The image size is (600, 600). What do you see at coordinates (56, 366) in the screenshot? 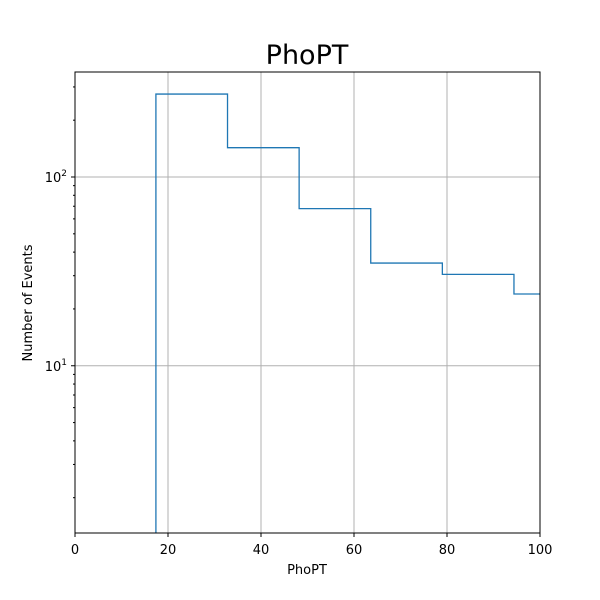
I see `y-tick-label: 10¹` at bounding box center [56, 366].